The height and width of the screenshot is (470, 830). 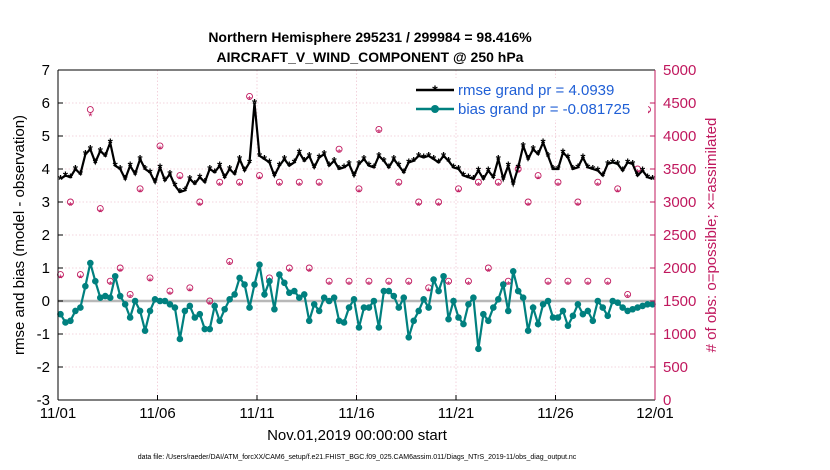 I want to click on legend-box, so click(x=529, y=99).